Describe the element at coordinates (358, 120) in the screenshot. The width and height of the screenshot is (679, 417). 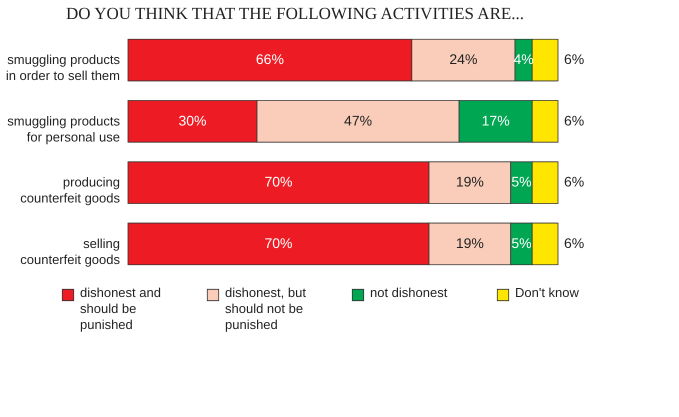
I see `data-label: 47%` at that location.